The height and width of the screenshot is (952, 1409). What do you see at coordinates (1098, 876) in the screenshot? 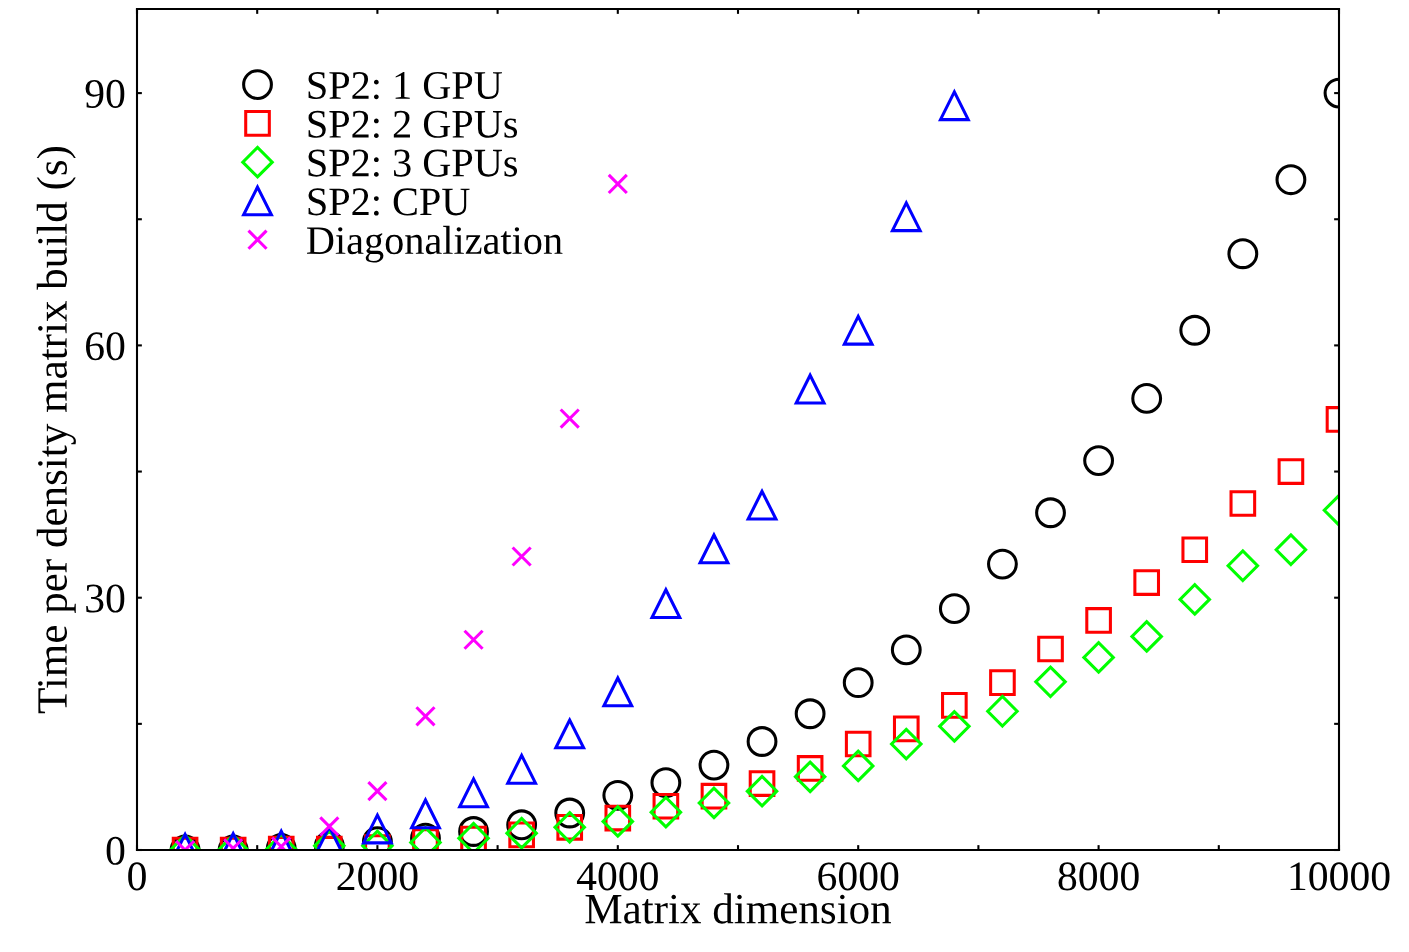
I see `x-tick-label: 8000` at bounding box center [1098, 876].